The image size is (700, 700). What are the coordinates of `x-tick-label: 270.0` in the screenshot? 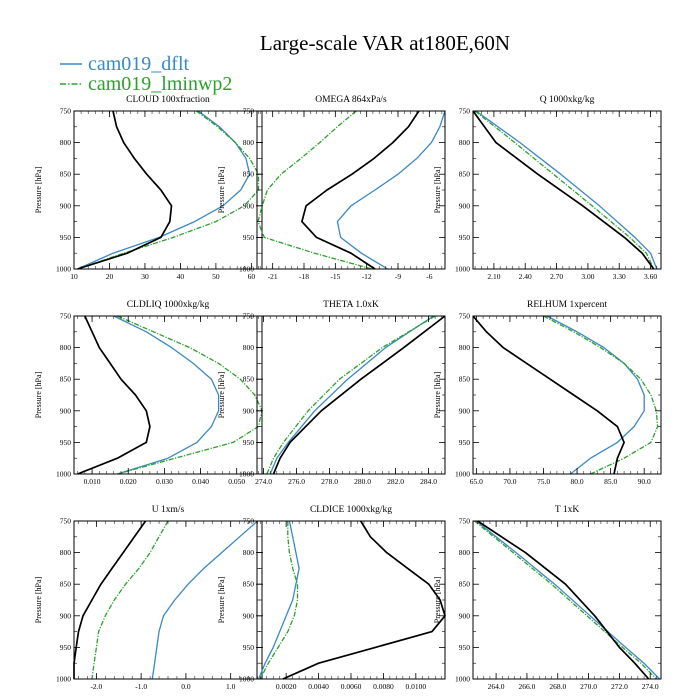 It's located at (588, 686).